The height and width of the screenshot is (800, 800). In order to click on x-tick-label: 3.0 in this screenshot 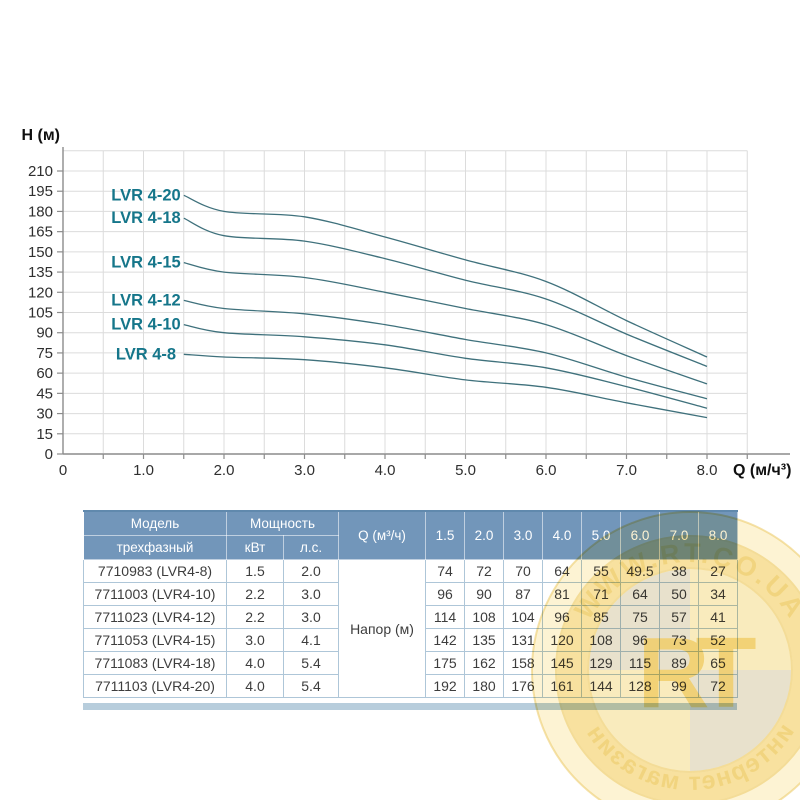, I will do `click(304, 470)`.